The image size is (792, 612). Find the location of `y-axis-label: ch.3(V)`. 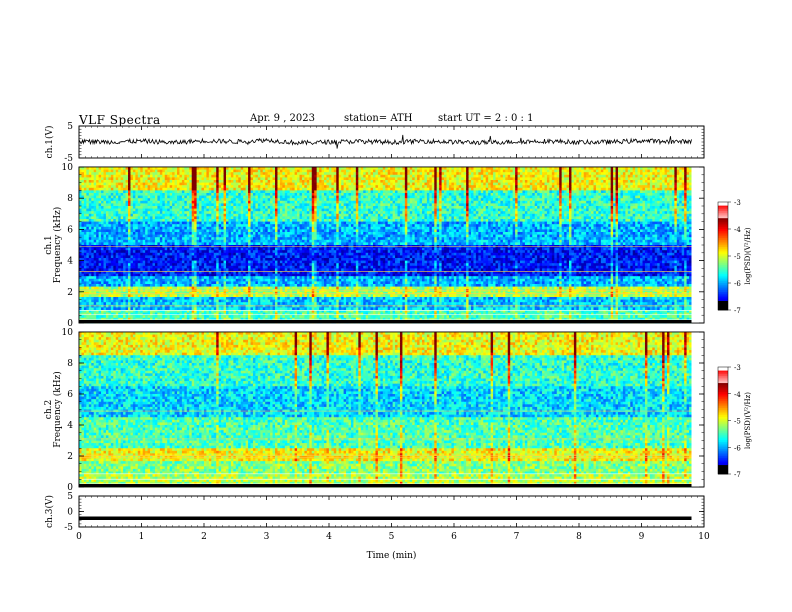

y-axis-label: ch.3(V) is located at coordinates (49, 511).